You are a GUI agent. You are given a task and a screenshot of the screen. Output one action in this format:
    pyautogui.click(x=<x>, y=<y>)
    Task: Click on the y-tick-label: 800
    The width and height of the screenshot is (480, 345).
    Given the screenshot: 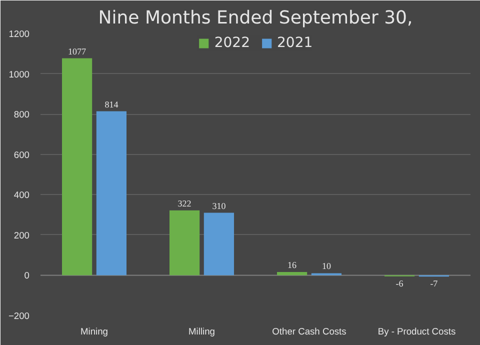 What is the action you would take?
    pyautogui.click(x=22, y=115)
    